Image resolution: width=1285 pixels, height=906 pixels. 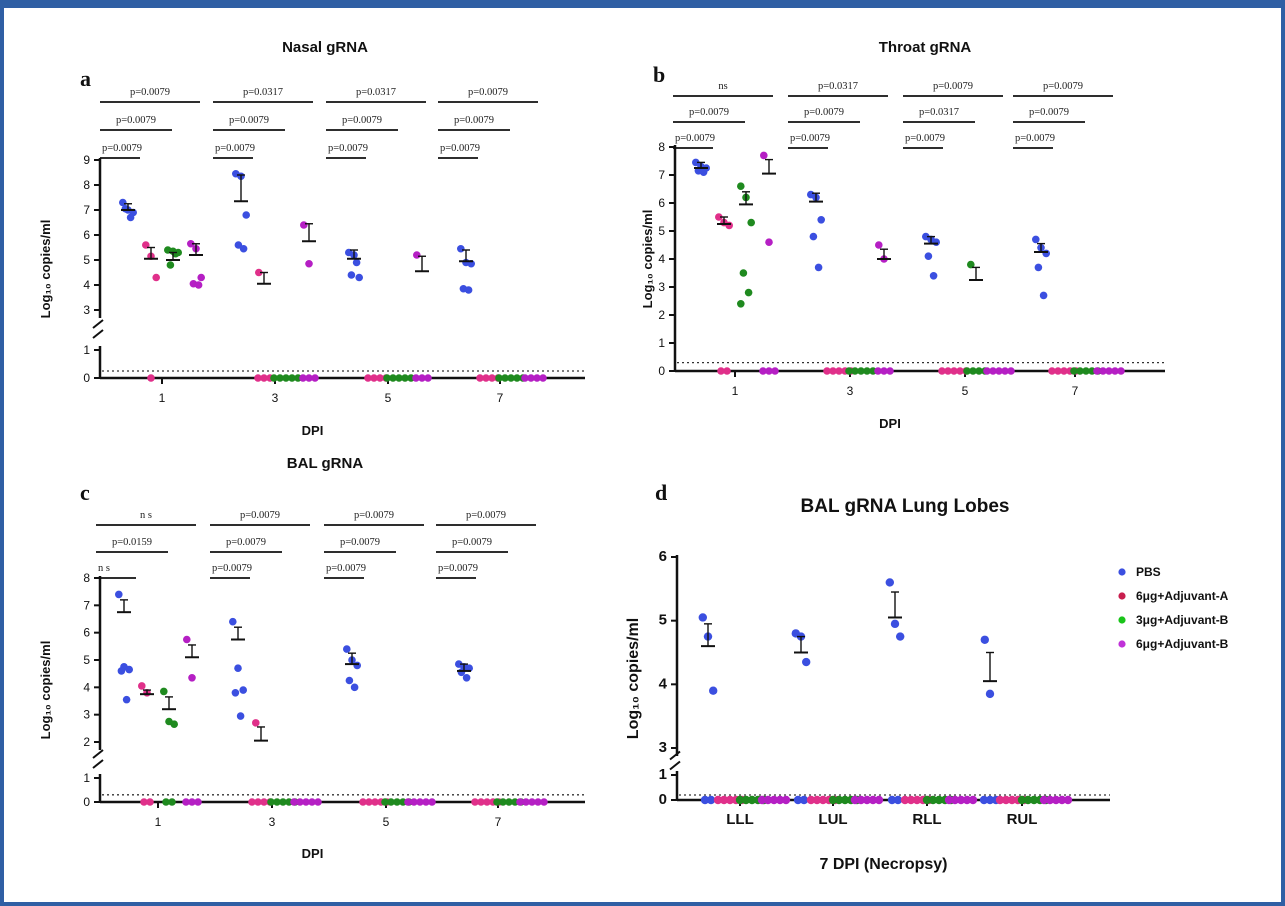 What do you see at coordinates (386, 822) in the screenshot?
I see `x-tick-label: 5` at bounding box center [386, 822].